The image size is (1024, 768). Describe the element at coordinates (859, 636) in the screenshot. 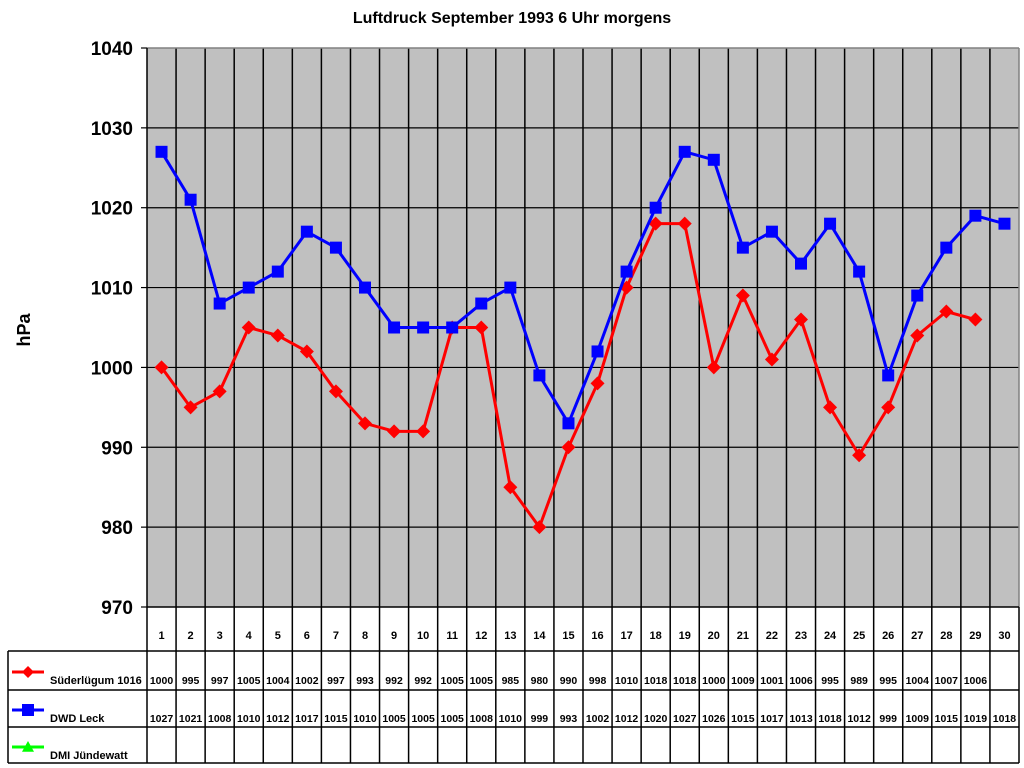

I see `x-category-label: 25` at that location.